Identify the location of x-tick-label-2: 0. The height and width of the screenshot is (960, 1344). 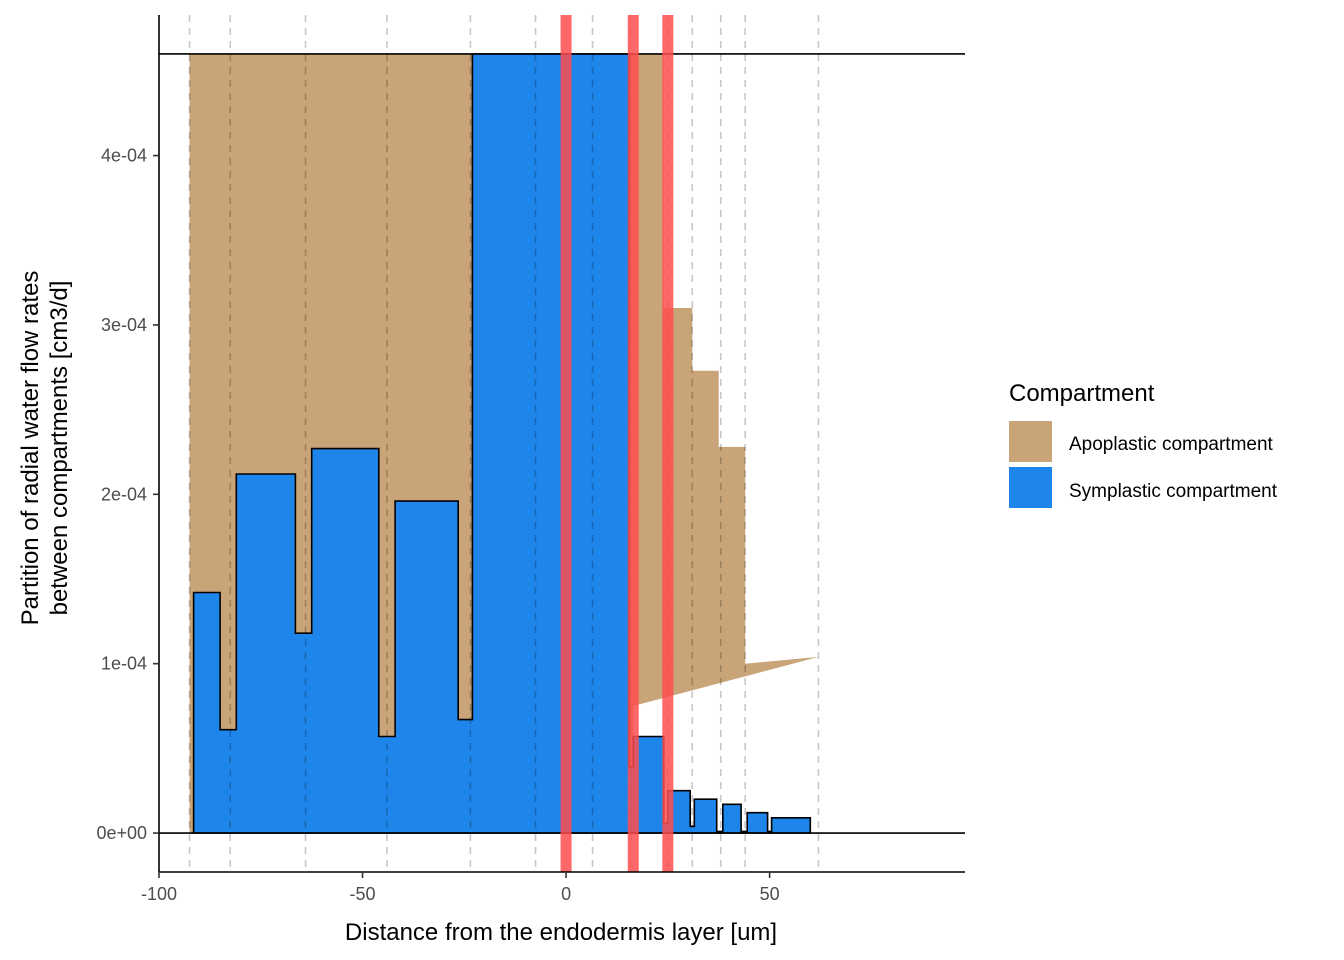
(566, 894).